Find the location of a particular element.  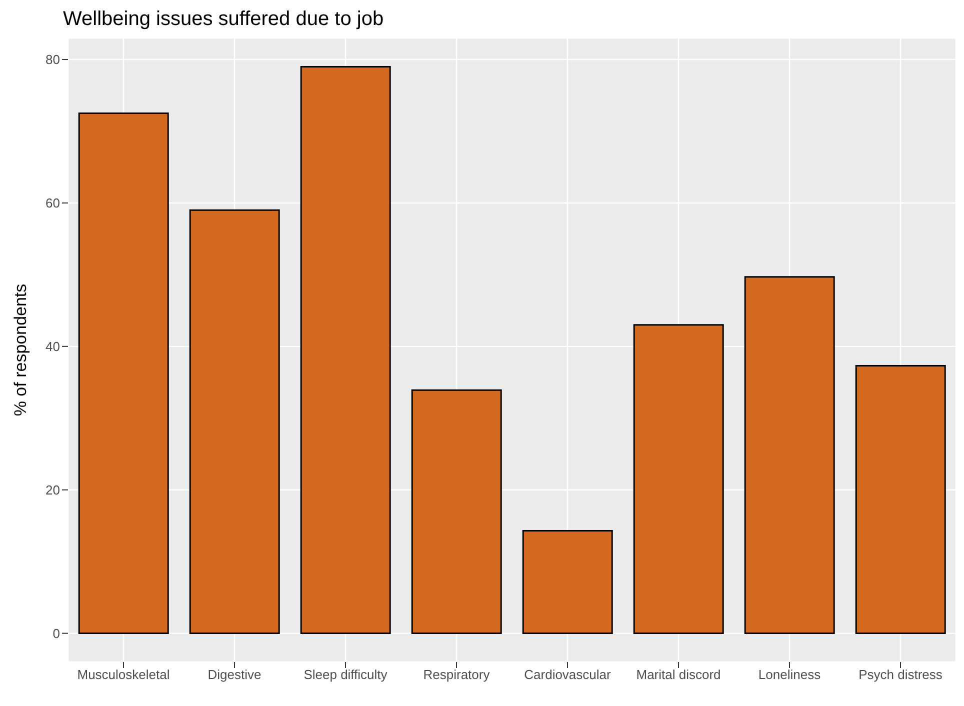

y-tick-label: 60 is located at coordinates (53, 203).